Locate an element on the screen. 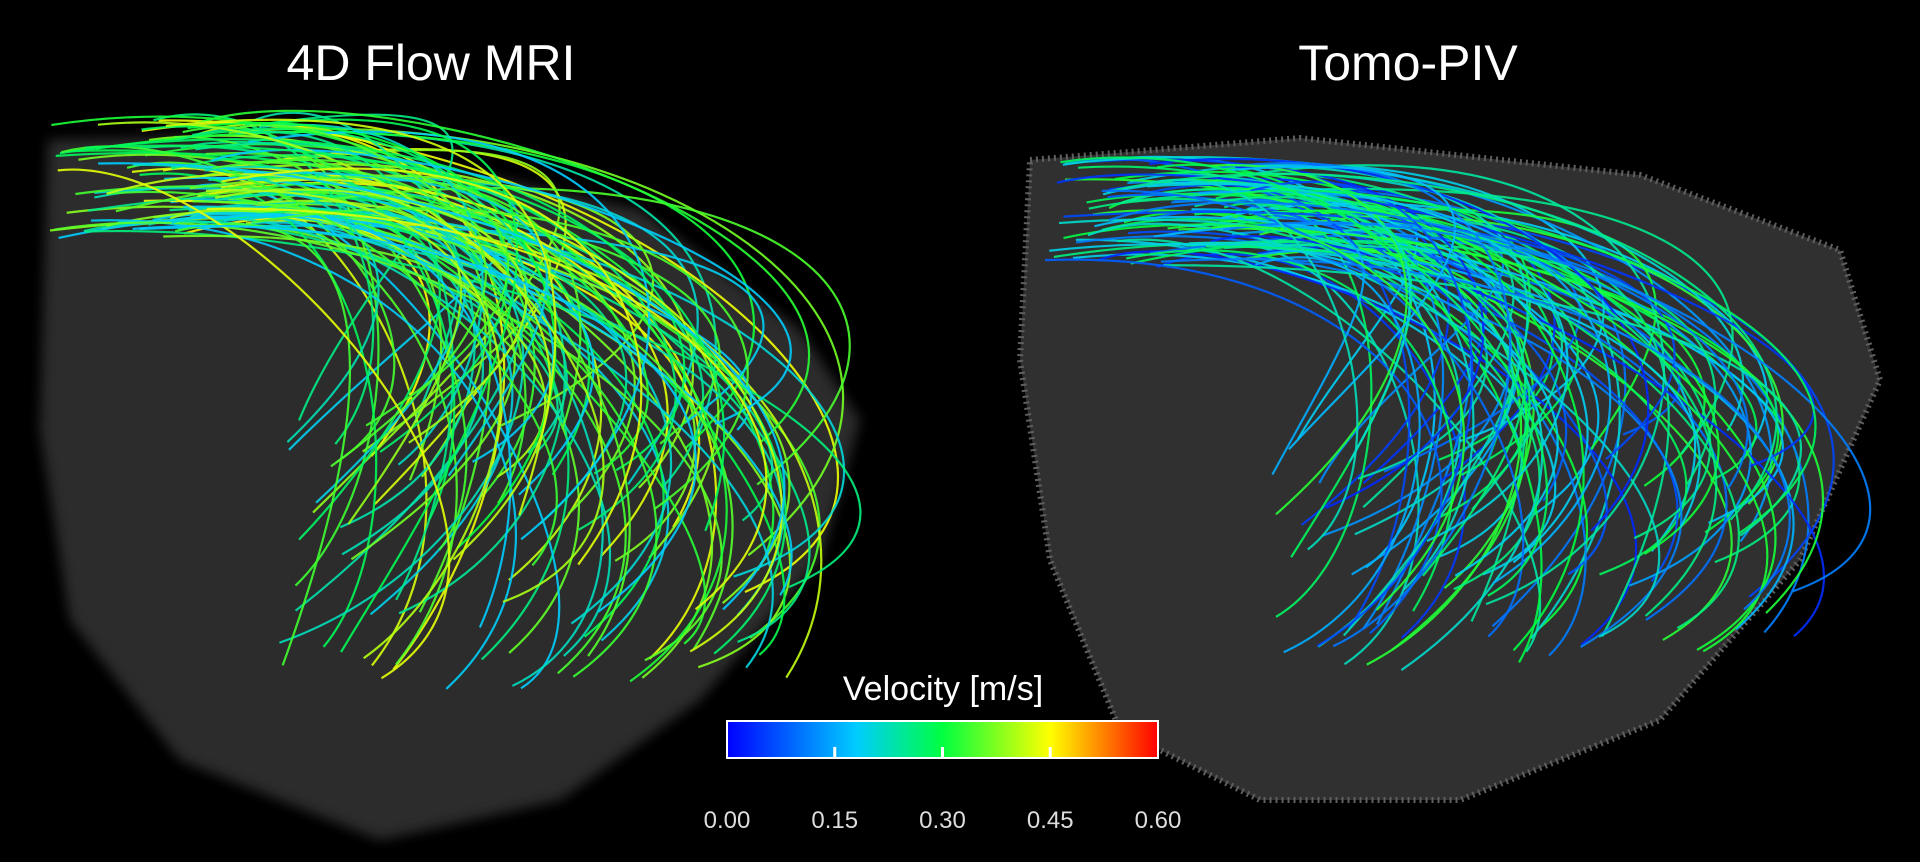 The height and width of the screenshot is (862, 1920). tick-label: 0.30 is located at coordinates (942, 820).